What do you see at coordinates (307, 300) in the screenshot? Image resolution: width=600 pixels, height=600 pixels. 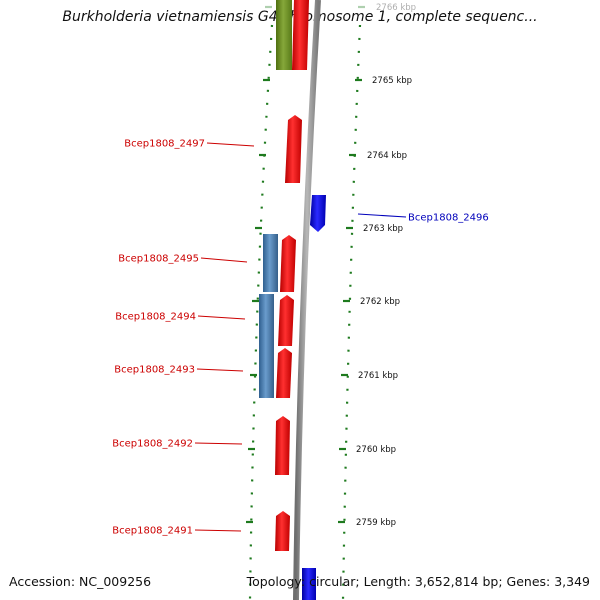 I see `backbone-arc` at bounding box center [307, 300].